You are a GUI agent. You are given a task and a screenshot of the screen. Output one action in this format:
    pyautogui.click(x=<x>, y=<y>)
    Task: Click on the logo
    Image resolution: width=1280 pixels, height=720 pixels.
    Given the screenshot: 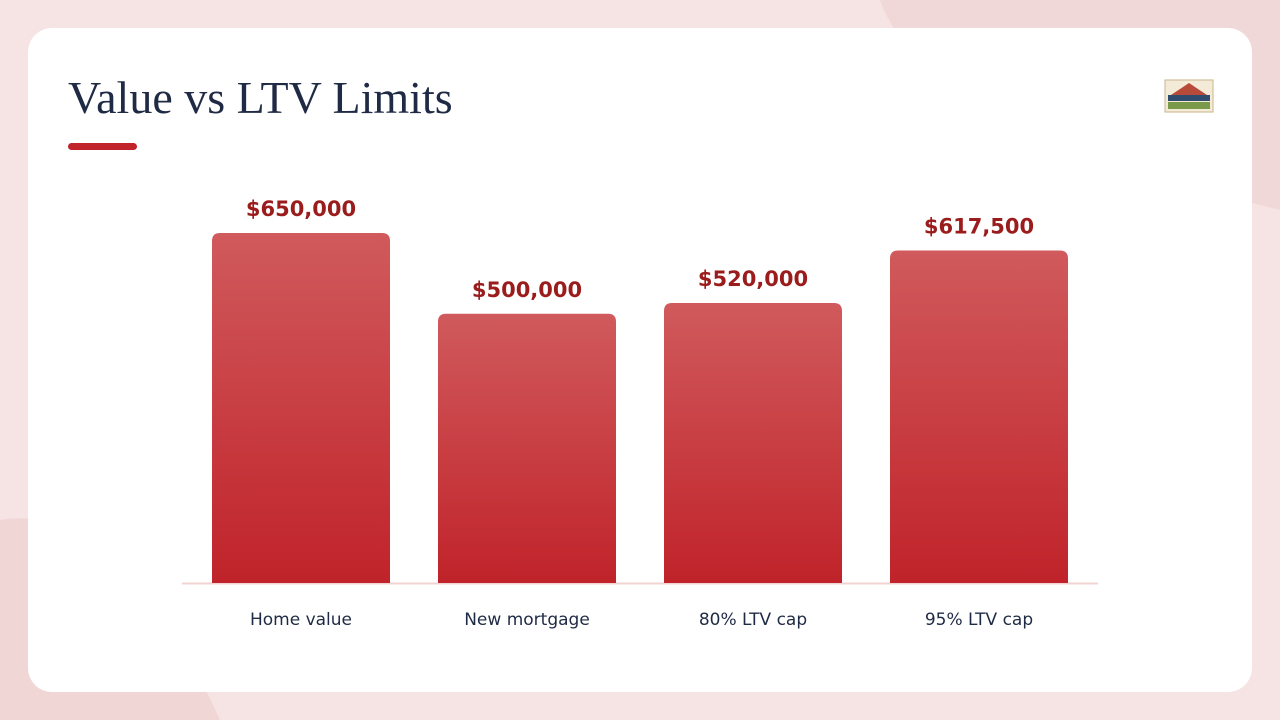 What is the action you would take?
    pyautogui.click(x=1189, y=96)
    